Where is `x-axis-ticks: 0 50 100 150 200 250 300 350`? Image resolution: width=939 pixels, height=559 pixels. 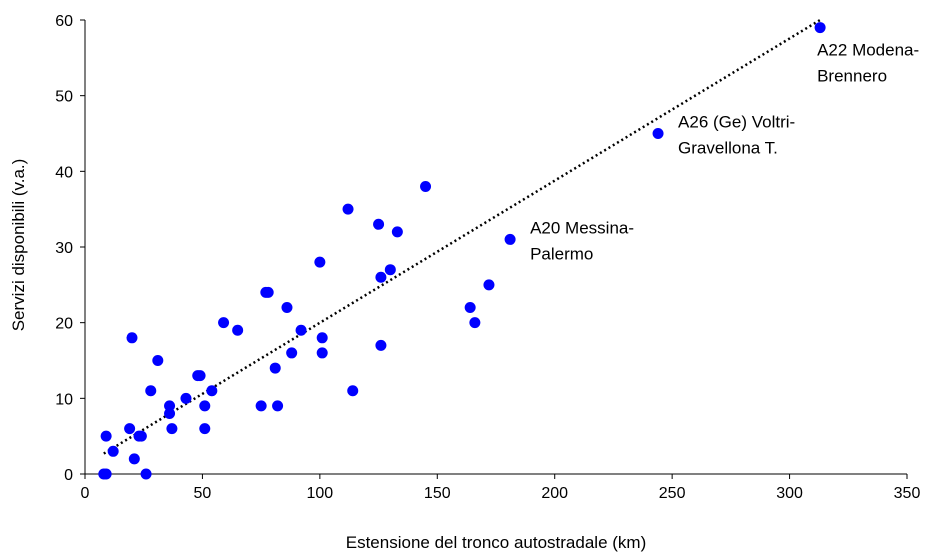 x-axis-ticks: 0 50 100 150 200 250 300 350 is located at coordinates (501, 488).